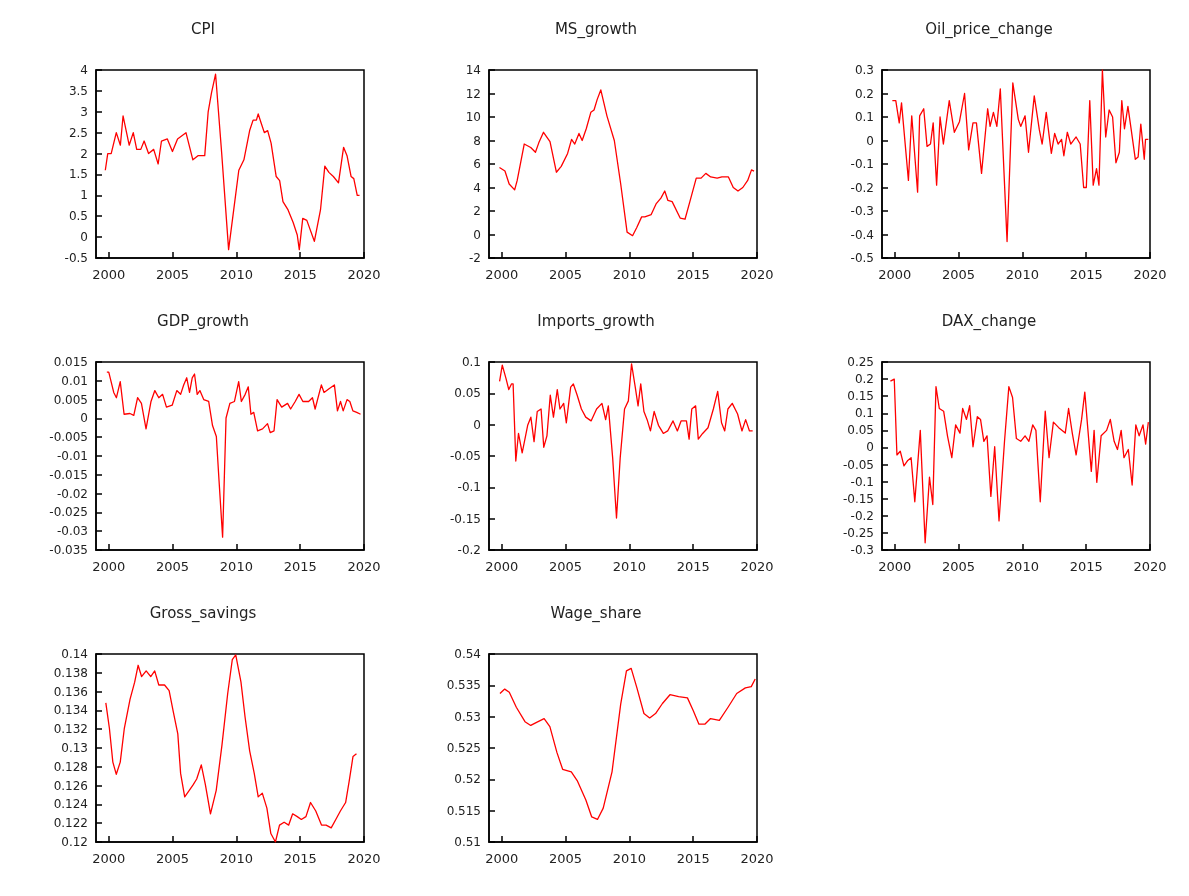 The image size is (1189, 896). I want to click on y-tick-label: 0.54, so click(467, 654).